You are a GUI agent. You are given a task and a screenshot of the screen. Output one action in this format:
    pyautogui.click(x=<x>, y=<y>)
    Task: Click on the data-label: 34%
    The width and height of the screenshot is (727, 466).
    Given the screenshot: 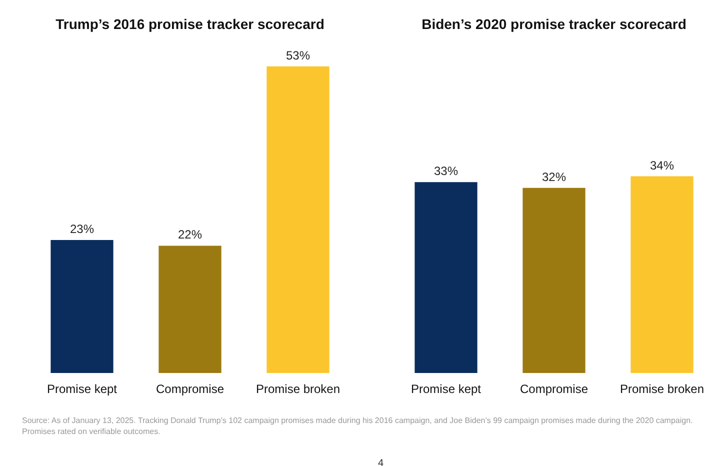 What is the action you would take?
    pyautogui.click(x=661, y=165)
    